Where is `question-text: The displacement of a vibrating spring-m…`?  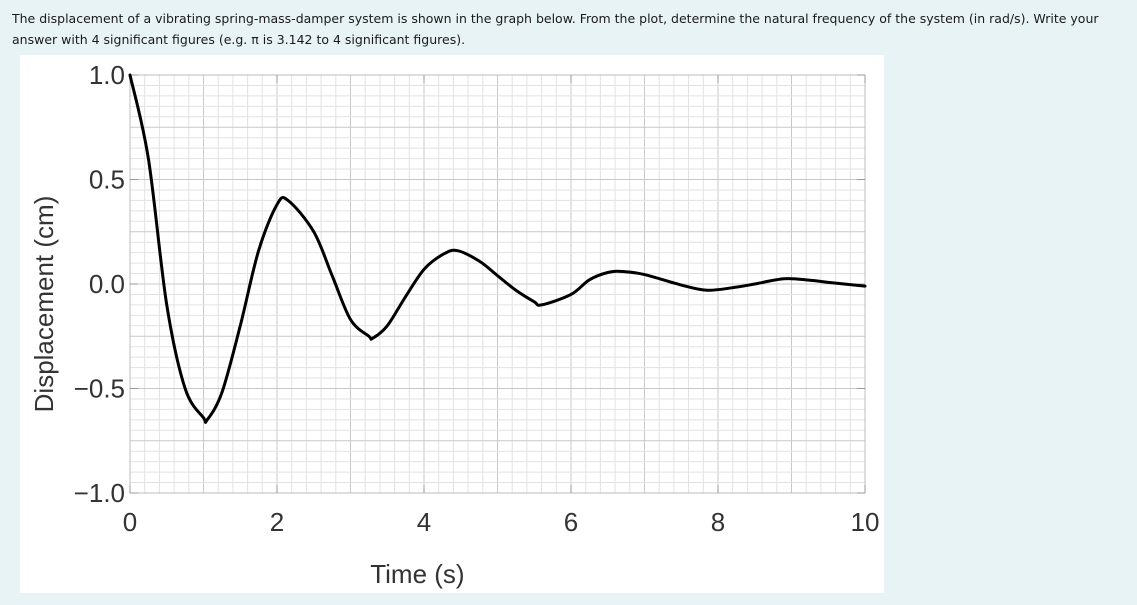
question-text: The displacement of a vibrating spring-m… is located at coordinates (555, 29).